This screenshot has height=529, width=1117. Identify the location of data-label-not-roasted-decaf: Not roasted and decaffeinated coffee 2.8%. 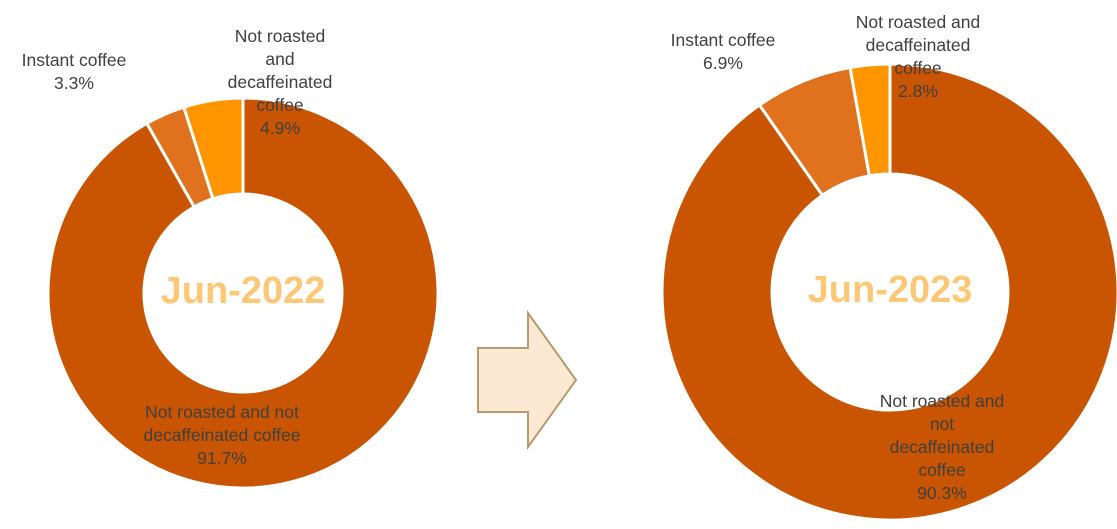
(918, 56).